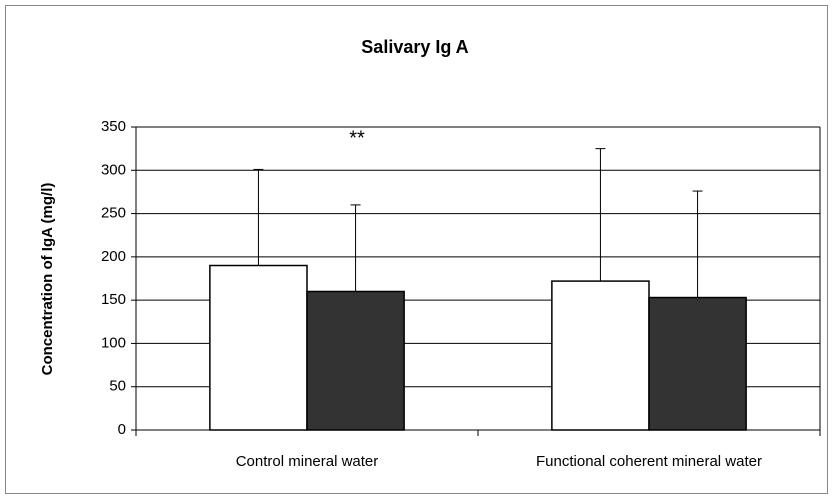 The height and width of the screenshot is (499, 833). I want to click on y-tick-label: 200, so click(113, 256).